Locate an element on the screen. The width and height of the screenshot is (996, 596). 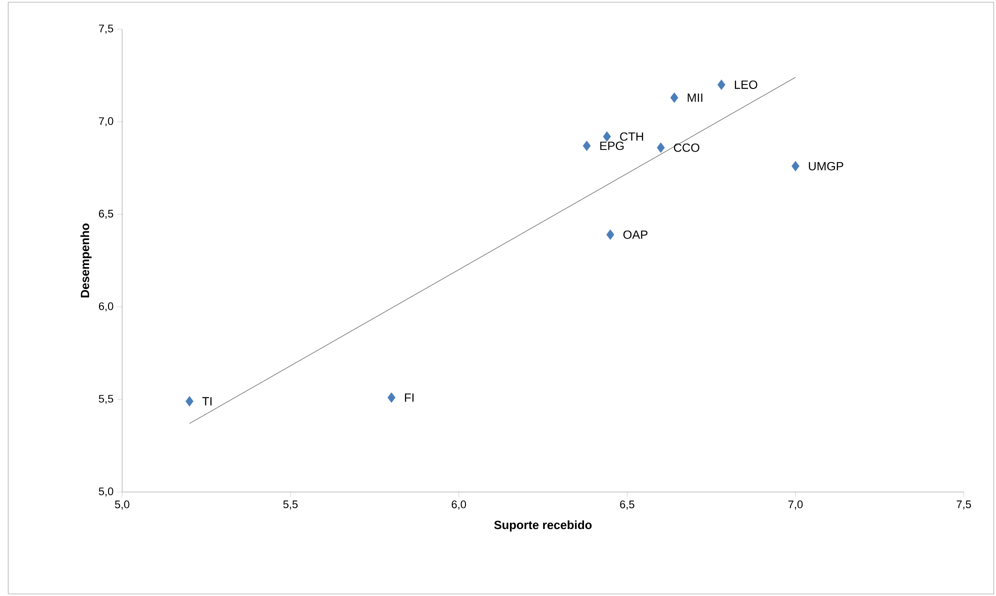
annotation: UMGP is located at coordinates (826, 166).